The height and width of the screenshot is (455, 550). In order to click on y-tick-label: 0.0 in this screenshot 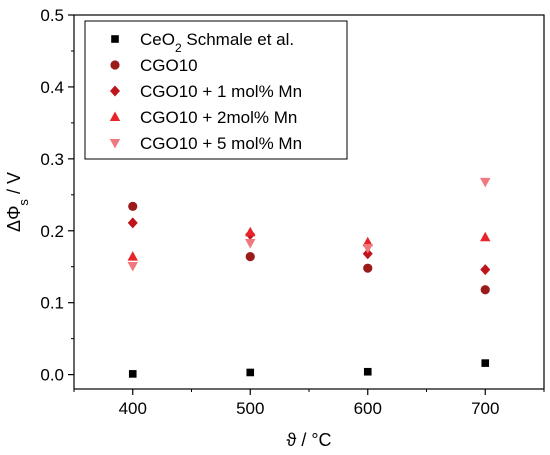, I will do `click(52, 375)`.